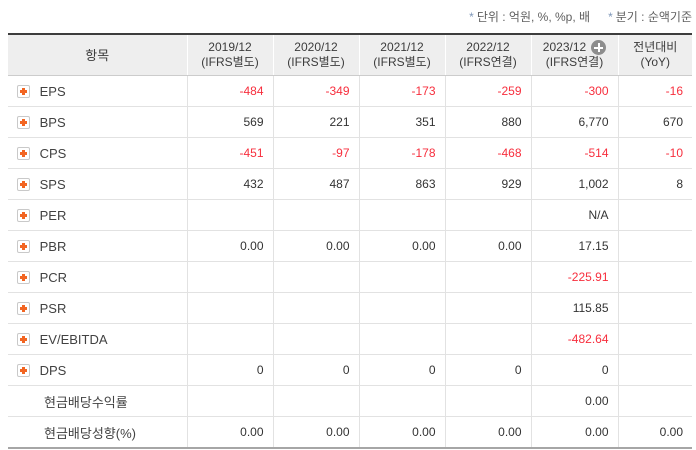 The image size is (696, 450). What do you see at coordinates (401, 122) in the screenshot?
I see `value-cell: 351` at bounding box center [401, 122].